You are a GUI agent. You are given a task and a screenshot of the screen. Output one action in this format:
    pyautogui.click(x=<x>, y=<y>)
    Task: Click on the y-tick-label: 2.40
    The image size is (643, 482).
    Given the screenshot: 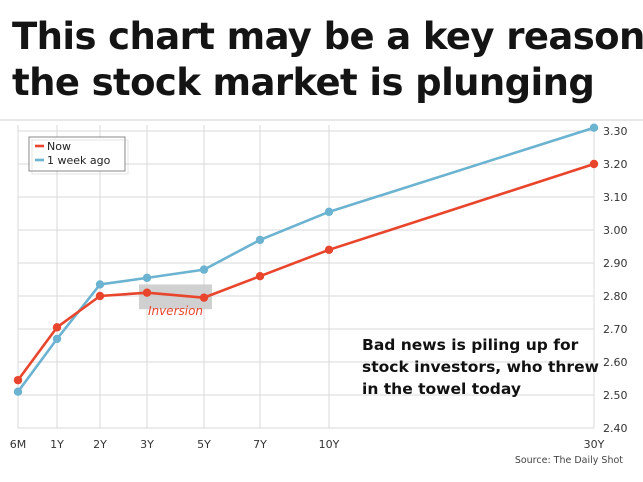 What is the action you would take?
    pyautogui.click(x=615, y=428)
    